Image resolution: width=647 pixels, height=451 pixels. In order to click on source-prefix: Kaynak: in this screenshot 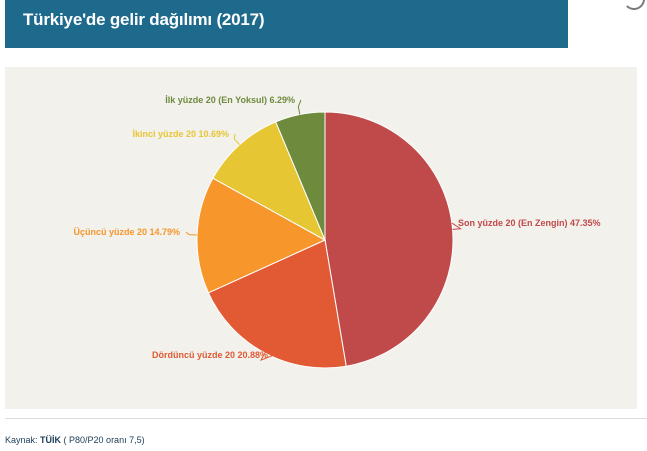, I will do `click(23, 440)`.